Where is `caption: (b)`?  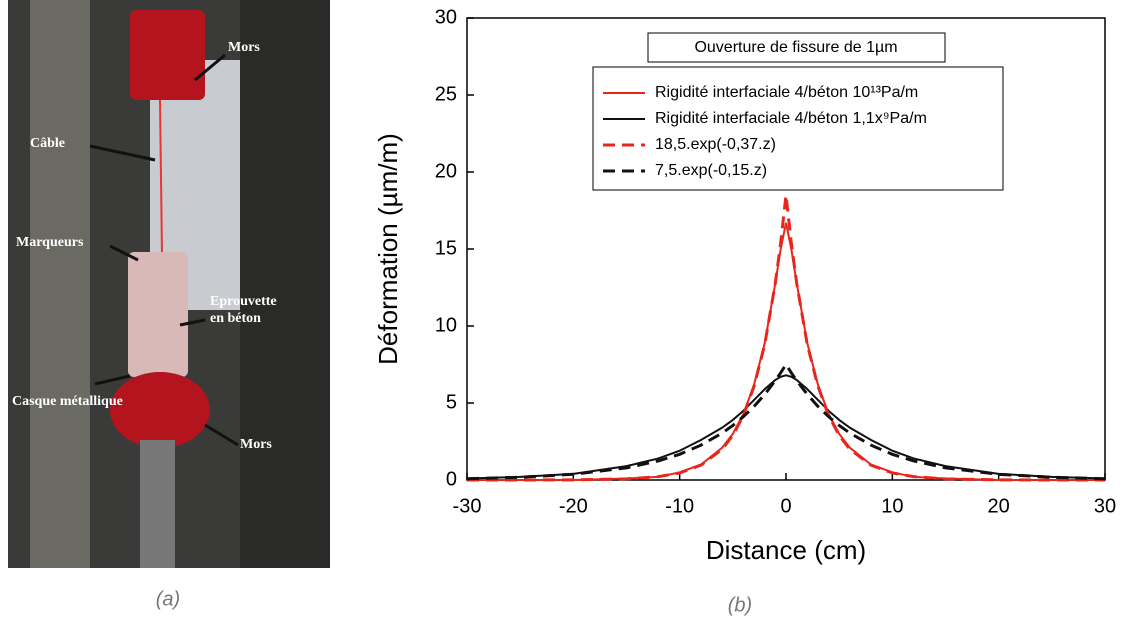
caption: (b) is located at coordinates (740, 605).